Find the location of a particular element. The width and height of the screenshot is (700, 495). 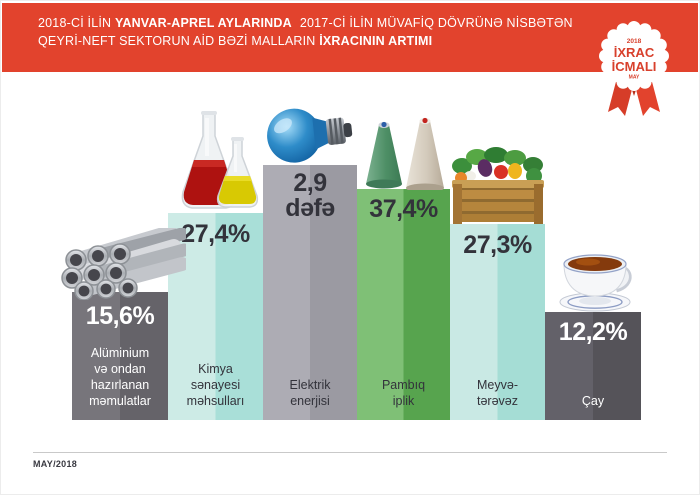

bar-chemistry-value: 27,4% is located at coordinates (215, 234).